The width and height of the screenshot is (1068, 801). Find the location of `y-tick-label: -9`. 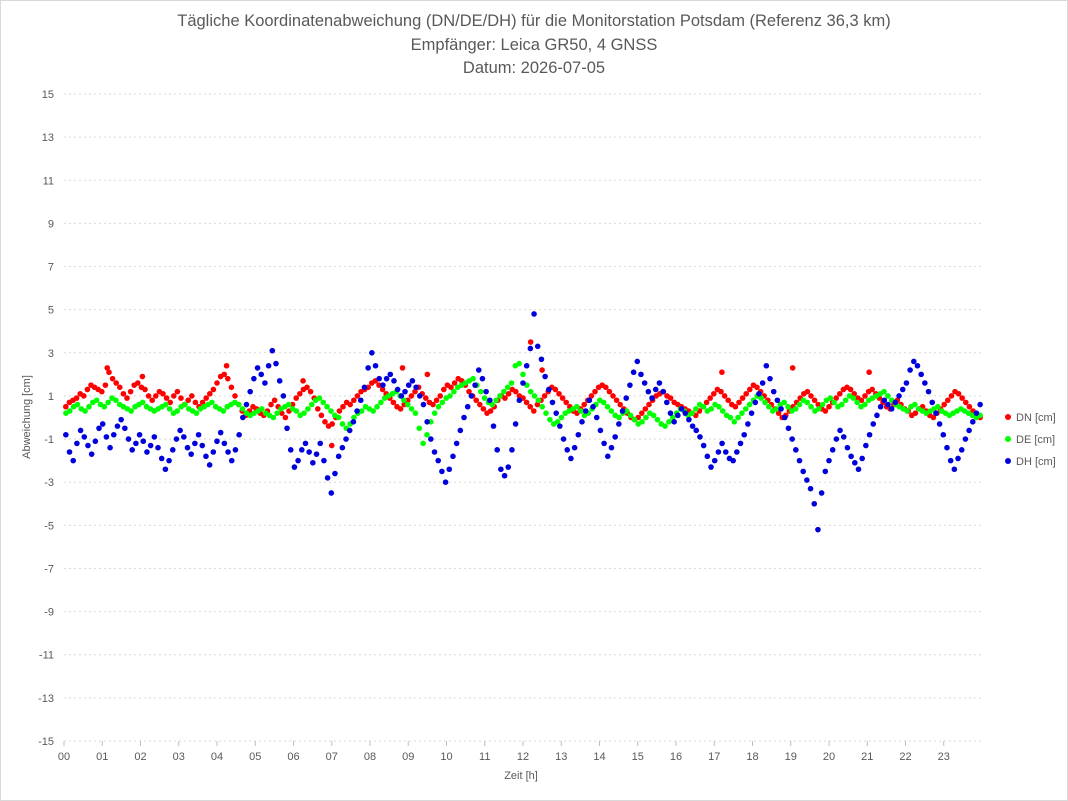

y-tick-label: -9 is located at coordinates (49, 613).